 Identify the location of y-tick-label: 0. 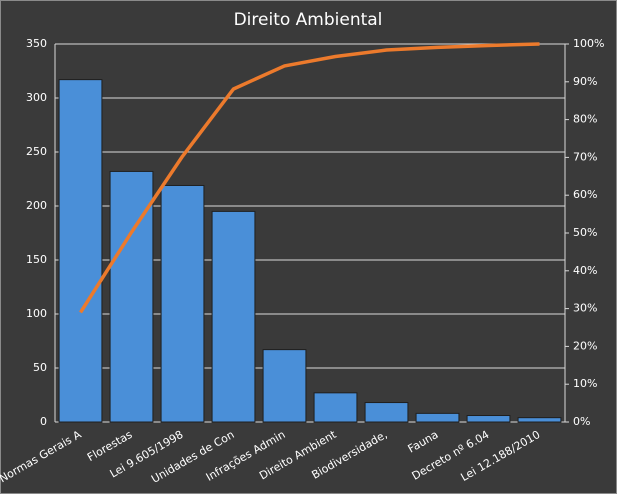
(43, 421).